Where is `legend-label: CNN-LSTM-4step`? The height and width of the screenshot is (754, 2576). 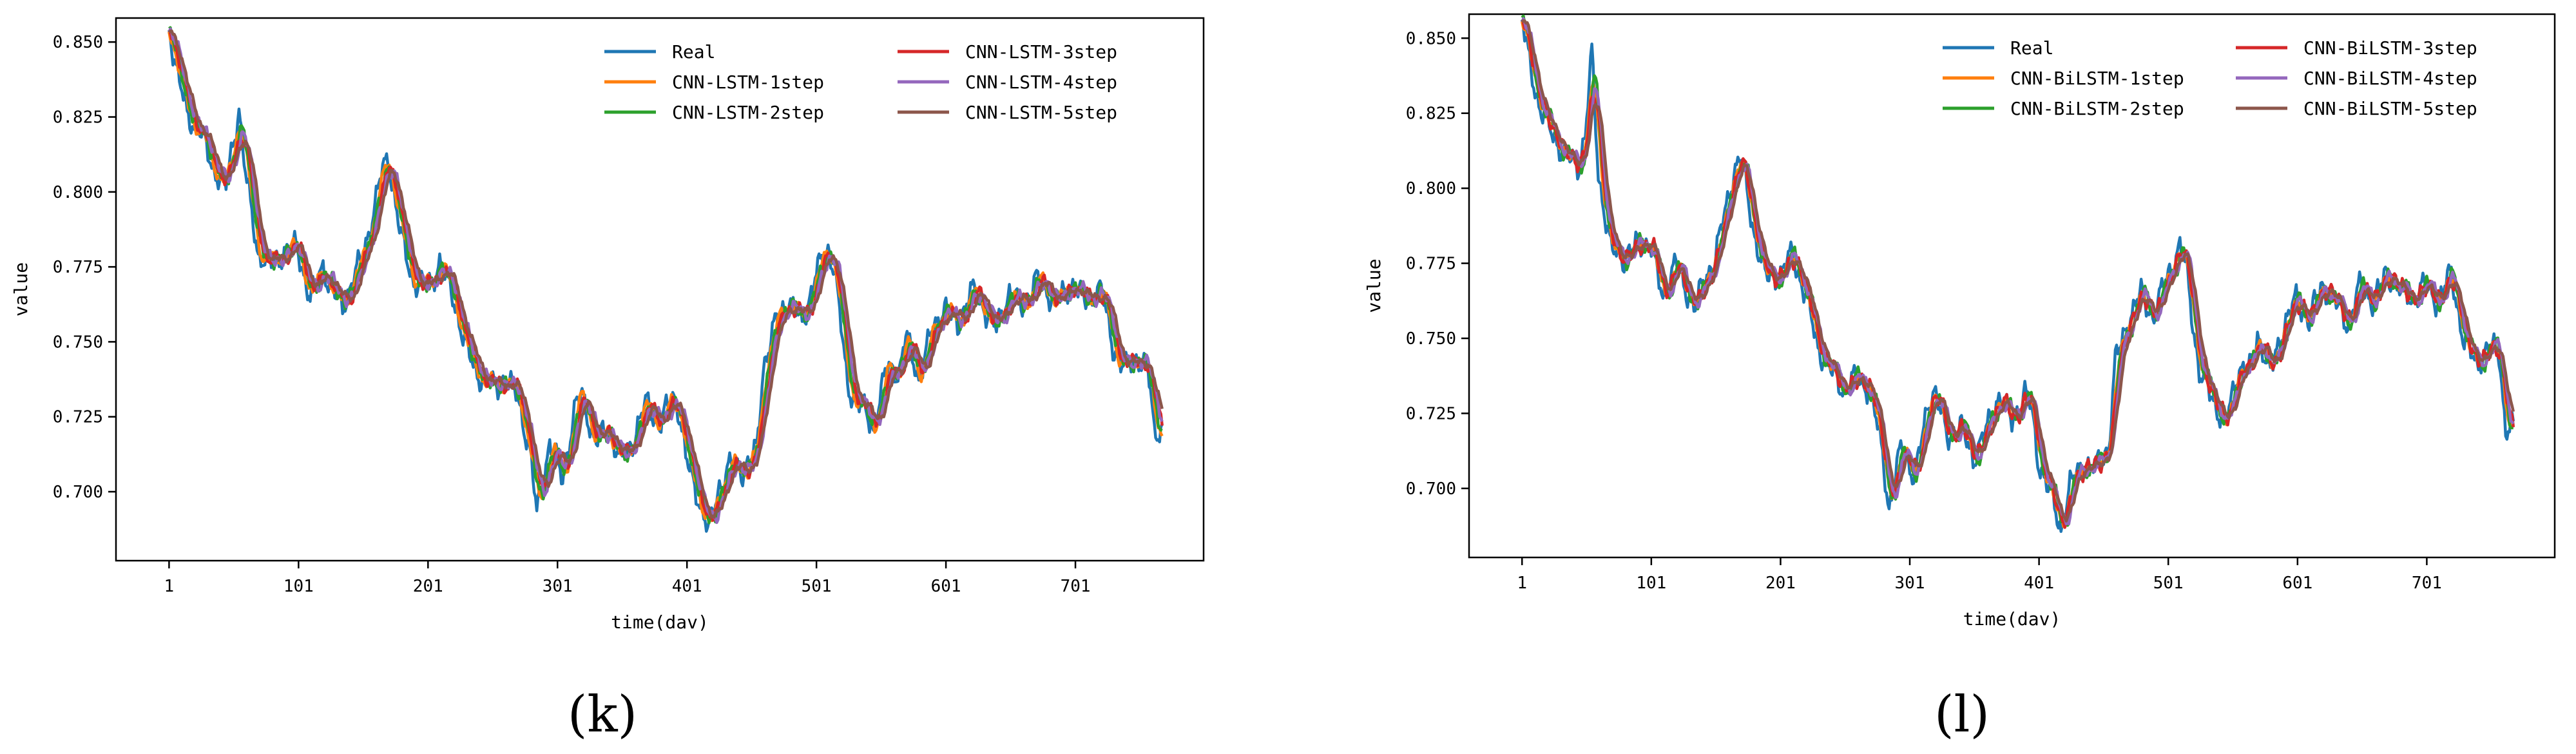 legend-label: CNN-LSTM-4step is located at coordinates (1041, 83).